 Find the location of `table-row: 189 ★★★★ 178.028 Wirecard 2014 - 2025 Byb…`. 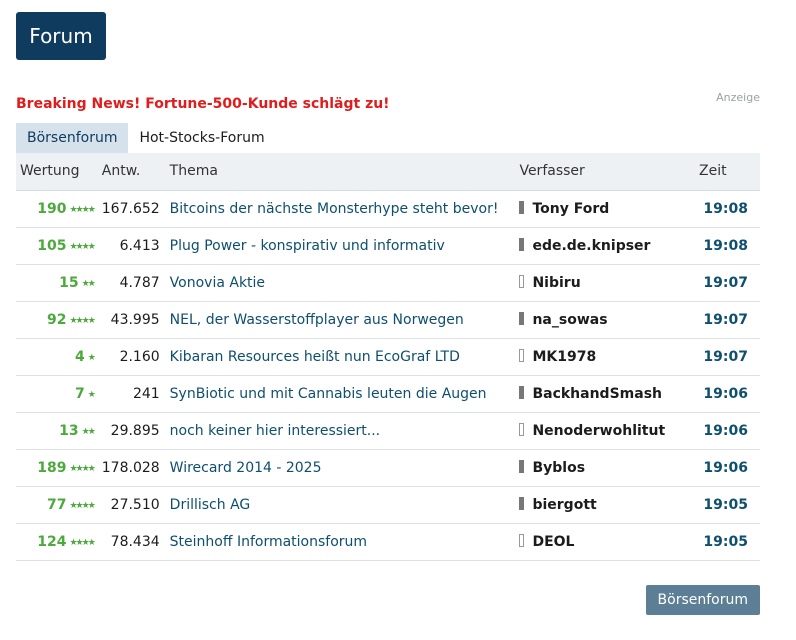

table-row: 189 ★★★★ 178.028 Wirecard 2014 - 2025 Byb… is located at coordinates (388, 468).